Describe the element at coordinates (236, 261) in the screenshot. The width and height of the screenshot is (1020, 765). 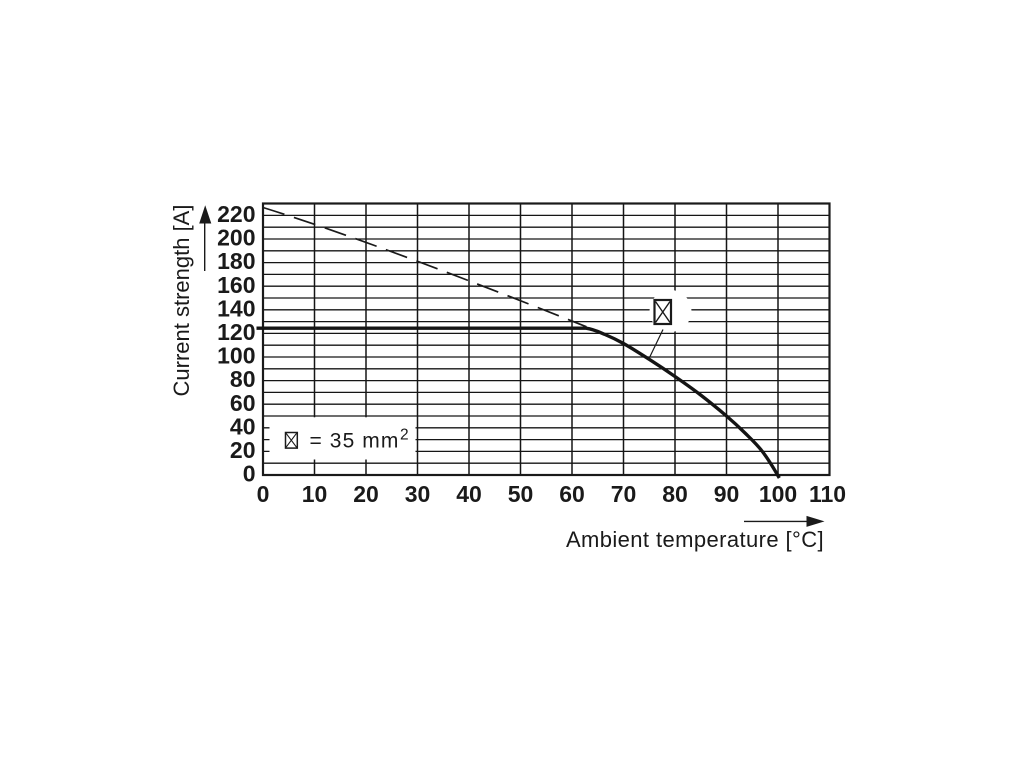
I see `svg-text: 180` at that location.